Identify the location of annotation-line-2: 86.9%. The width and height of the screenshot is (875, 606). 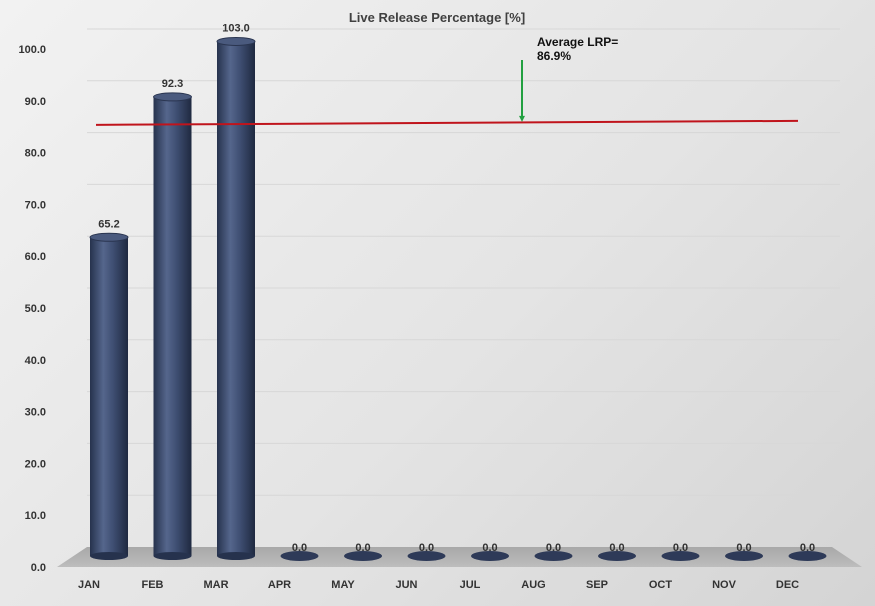
(554, 56).